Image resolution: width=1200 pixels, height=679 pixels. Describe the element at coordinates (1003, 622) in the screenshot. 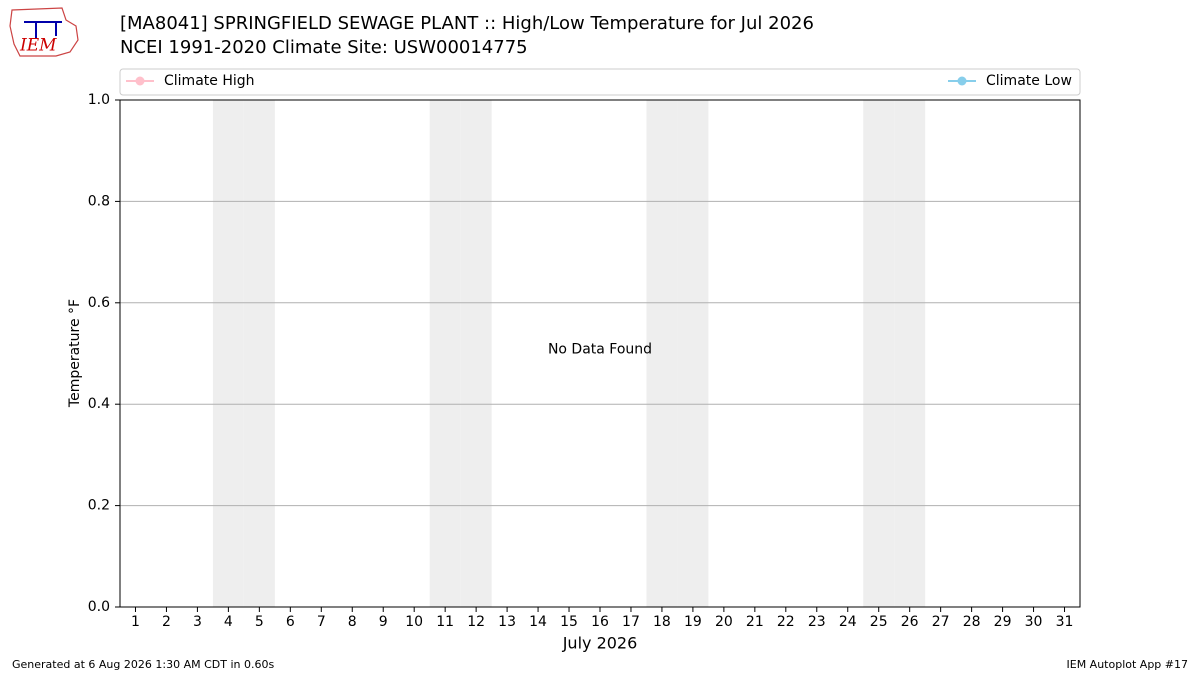

I see `x-tick-label: 29` at that location.